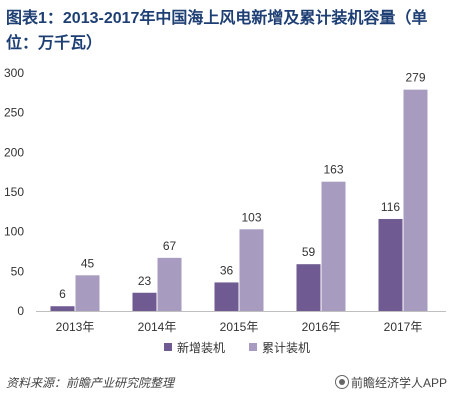 This screenshot has height=405, width=457. What do you see at coordinates (14, 73) in the screenshot?
I see `y-tick-label: 300` at bounding box center [14, 73].